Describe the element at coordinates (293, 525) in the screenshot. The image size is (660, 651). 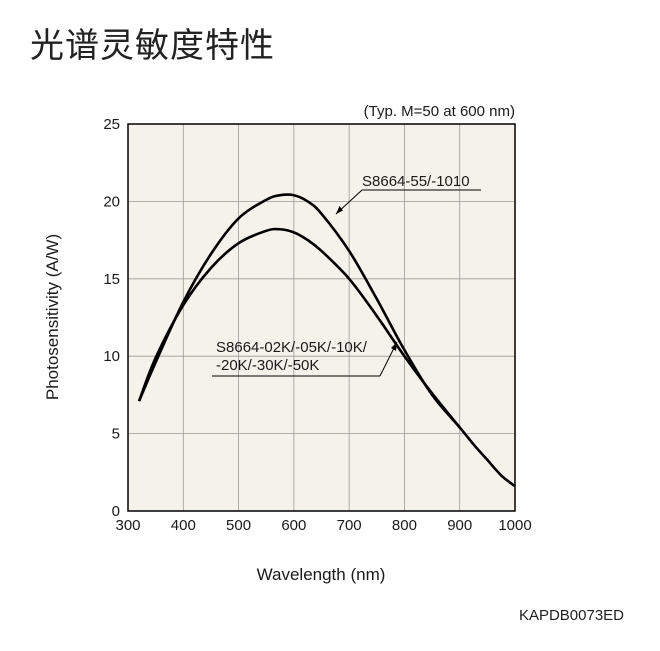
I see `x-tick-label: 600` at that location.